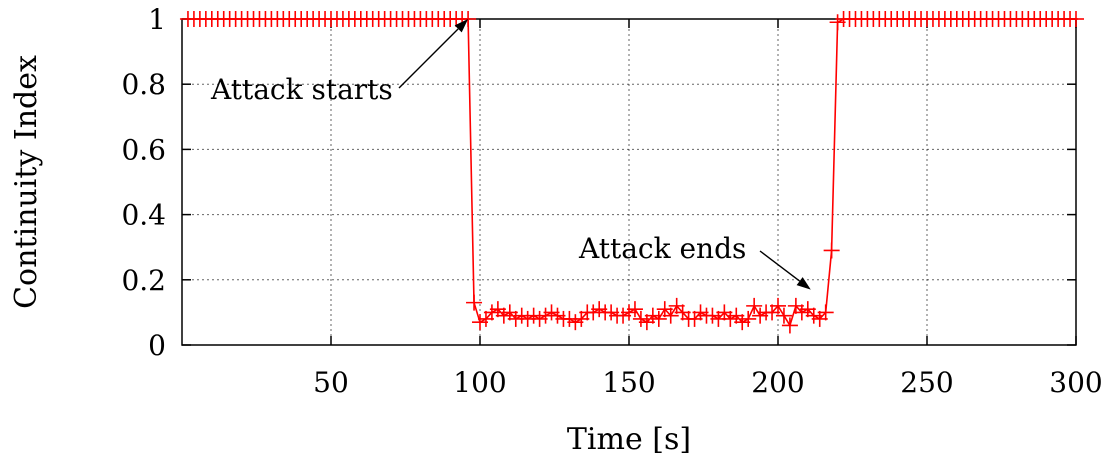 The image size is (1117, 464). I want to click on x-tick-label: 300, so click(1075, 382).